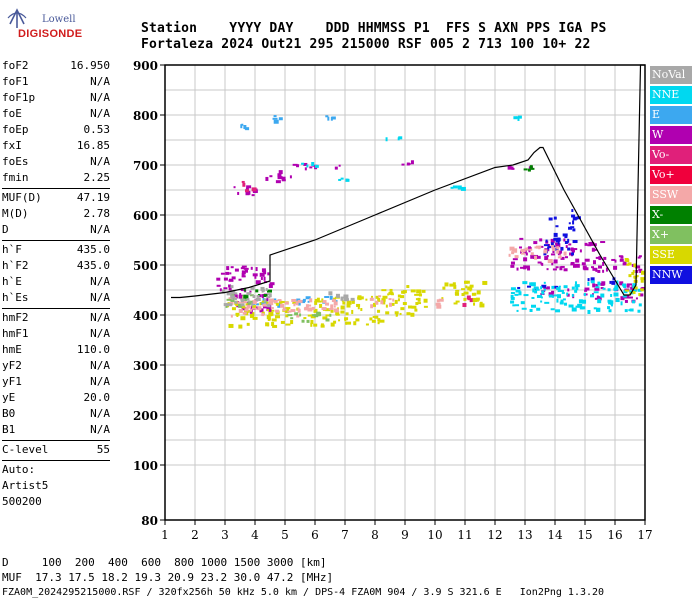 This screenshot has width=700, height=600. Describe the element at coordinates (15, 317) in the screenshot. I see `param-name: hmF2` at that location.